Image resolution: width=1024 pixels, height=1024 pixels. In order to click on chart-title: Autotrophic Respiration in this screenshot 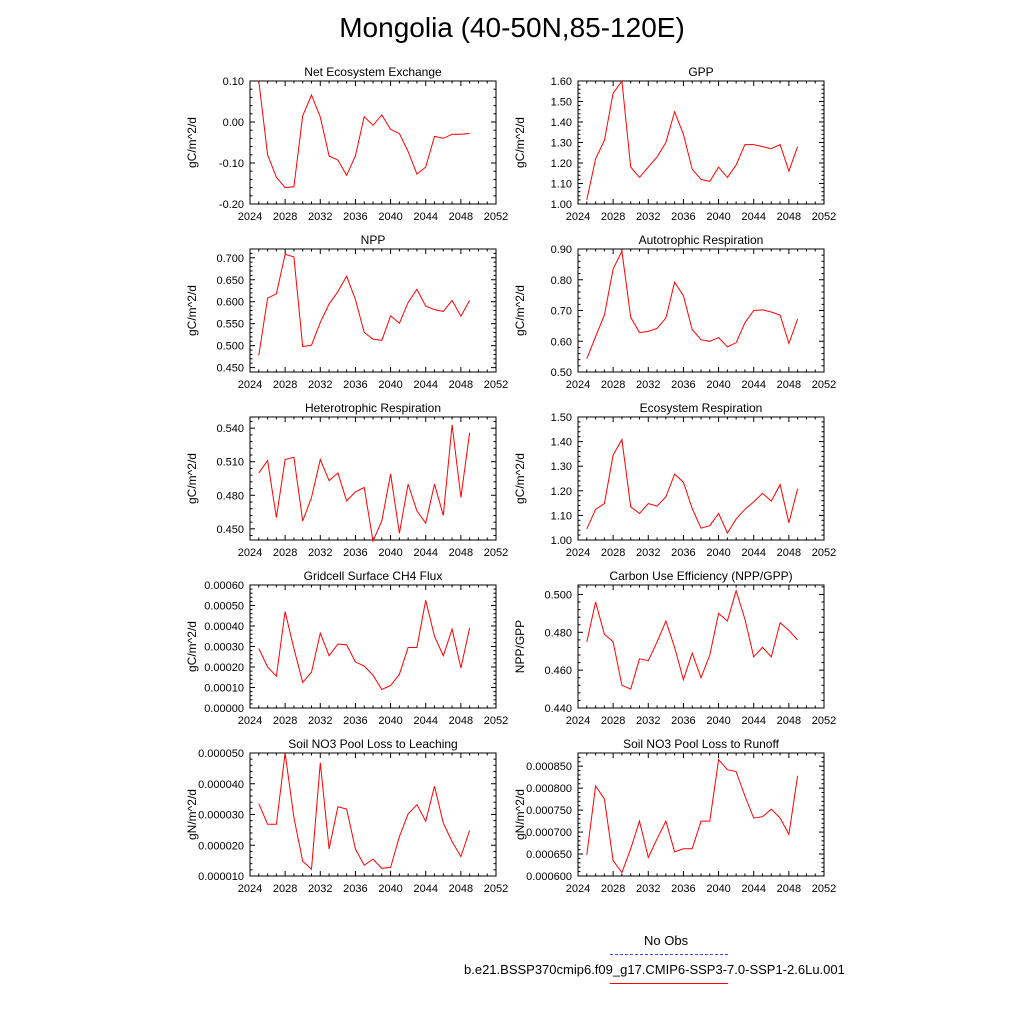, I will do `click(701, 240)`.